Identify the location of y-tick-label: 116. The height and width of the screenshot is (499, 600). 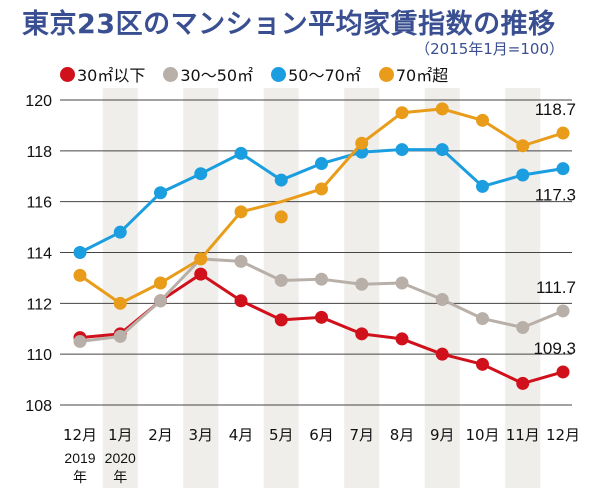
(39, 203).